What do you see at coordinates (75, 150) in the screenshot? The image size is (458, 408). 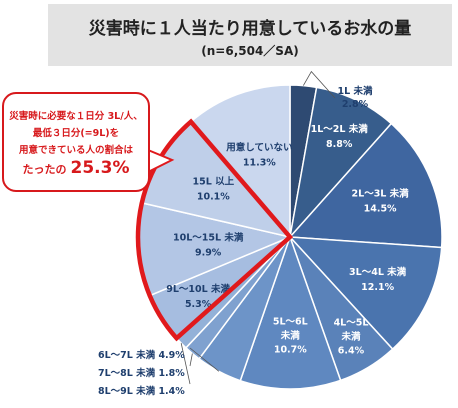 I see `callout-line-3: 用意できている人の割合は` at bounding box center [75, 150].